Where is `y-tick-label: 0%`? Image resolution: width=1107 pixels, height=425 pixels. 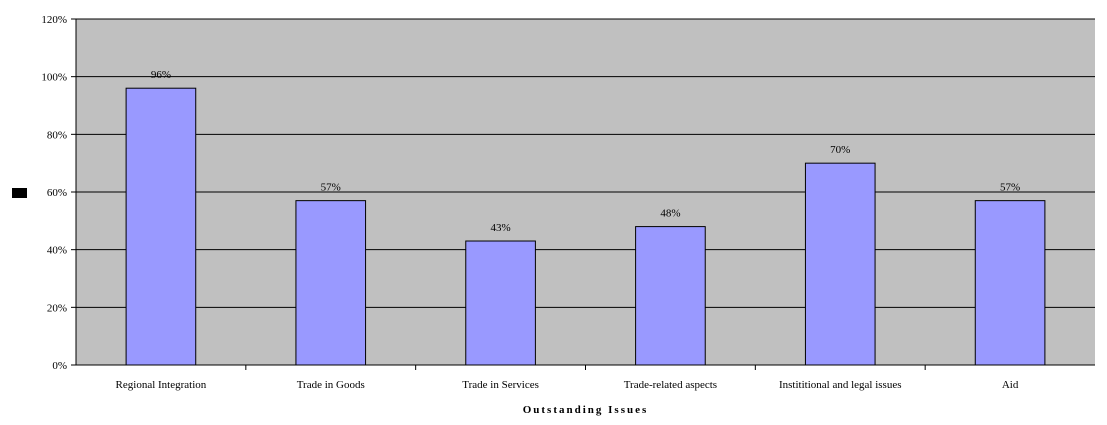
y-tick-label: 0% is located at coordinates (59, 366).